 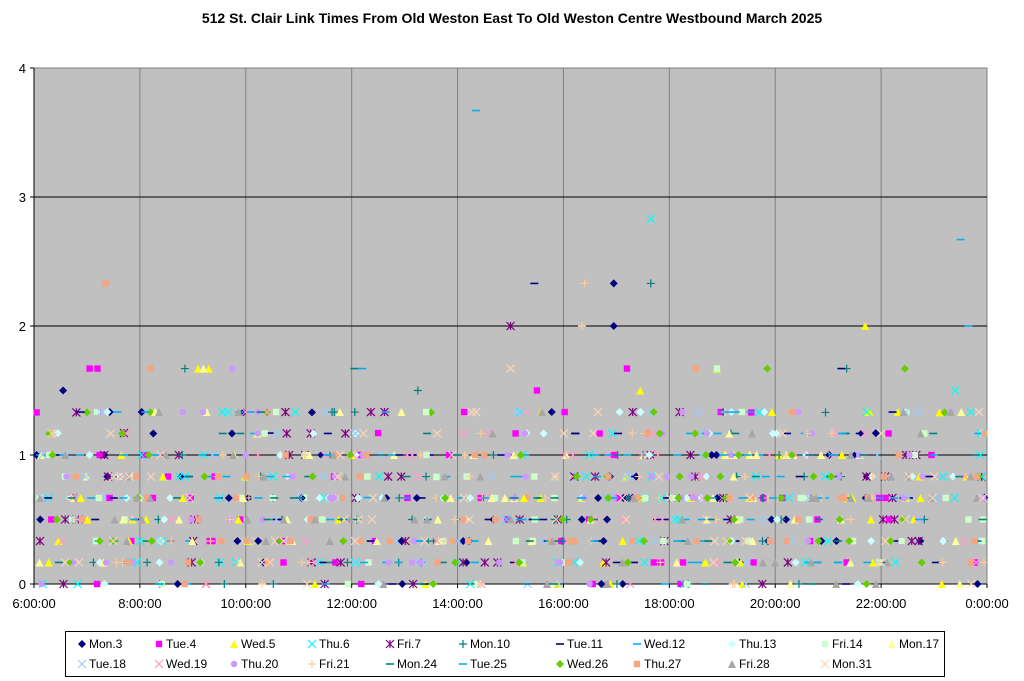 I want to click on legend-label: Wed.26, so click(x=588, y=664).